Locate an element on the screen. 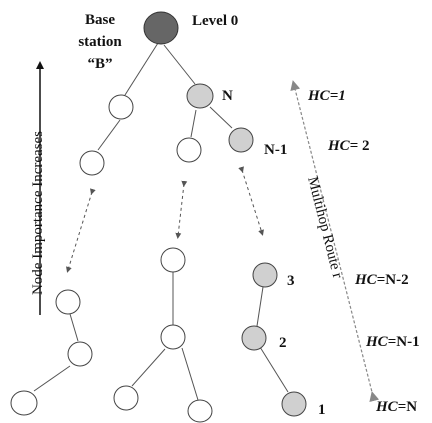 The image size is (432, 423). node-n is located at coordinates (200, 96).